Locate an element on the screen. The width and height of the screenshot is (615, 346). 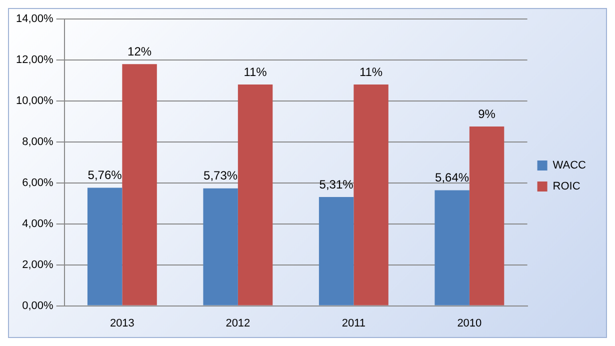
y-tick-label: 12,00% is located at coordinates (35, 60).